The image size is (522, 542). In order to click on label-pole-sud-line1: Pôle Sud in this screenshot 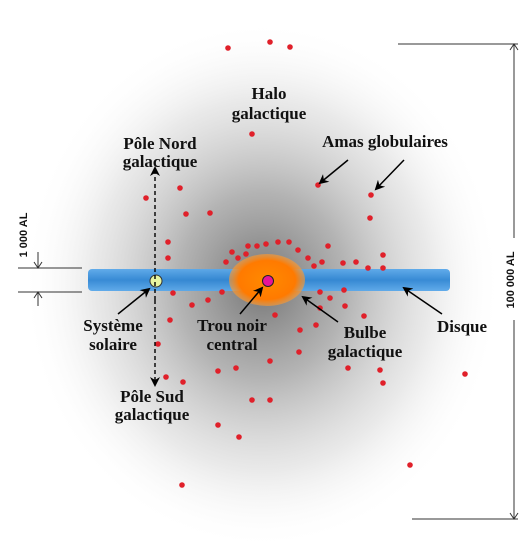, I will do `click(152, 396)`.